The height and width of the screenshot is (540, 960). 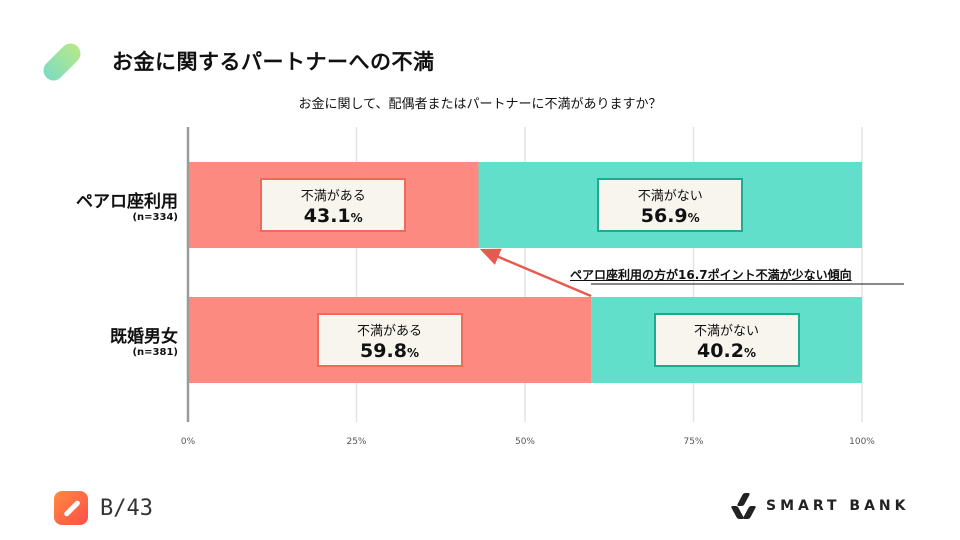 What do you see at coordinates (127, 202) in the screenshot?
I see `category-name: ペアロ座利用` at bounding box center [127, 202].